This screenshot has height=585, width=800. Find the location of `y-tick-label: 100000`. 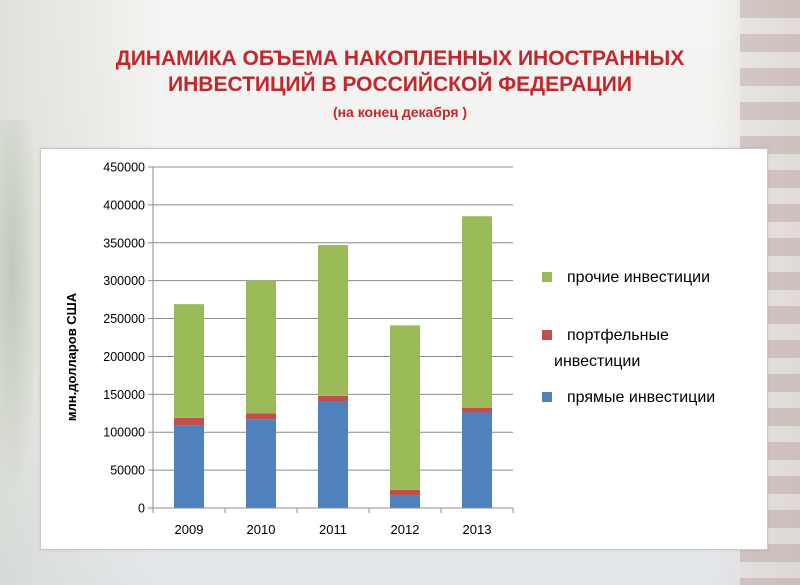

y-tick-label: 100000 is located at coordinates (124, 433).